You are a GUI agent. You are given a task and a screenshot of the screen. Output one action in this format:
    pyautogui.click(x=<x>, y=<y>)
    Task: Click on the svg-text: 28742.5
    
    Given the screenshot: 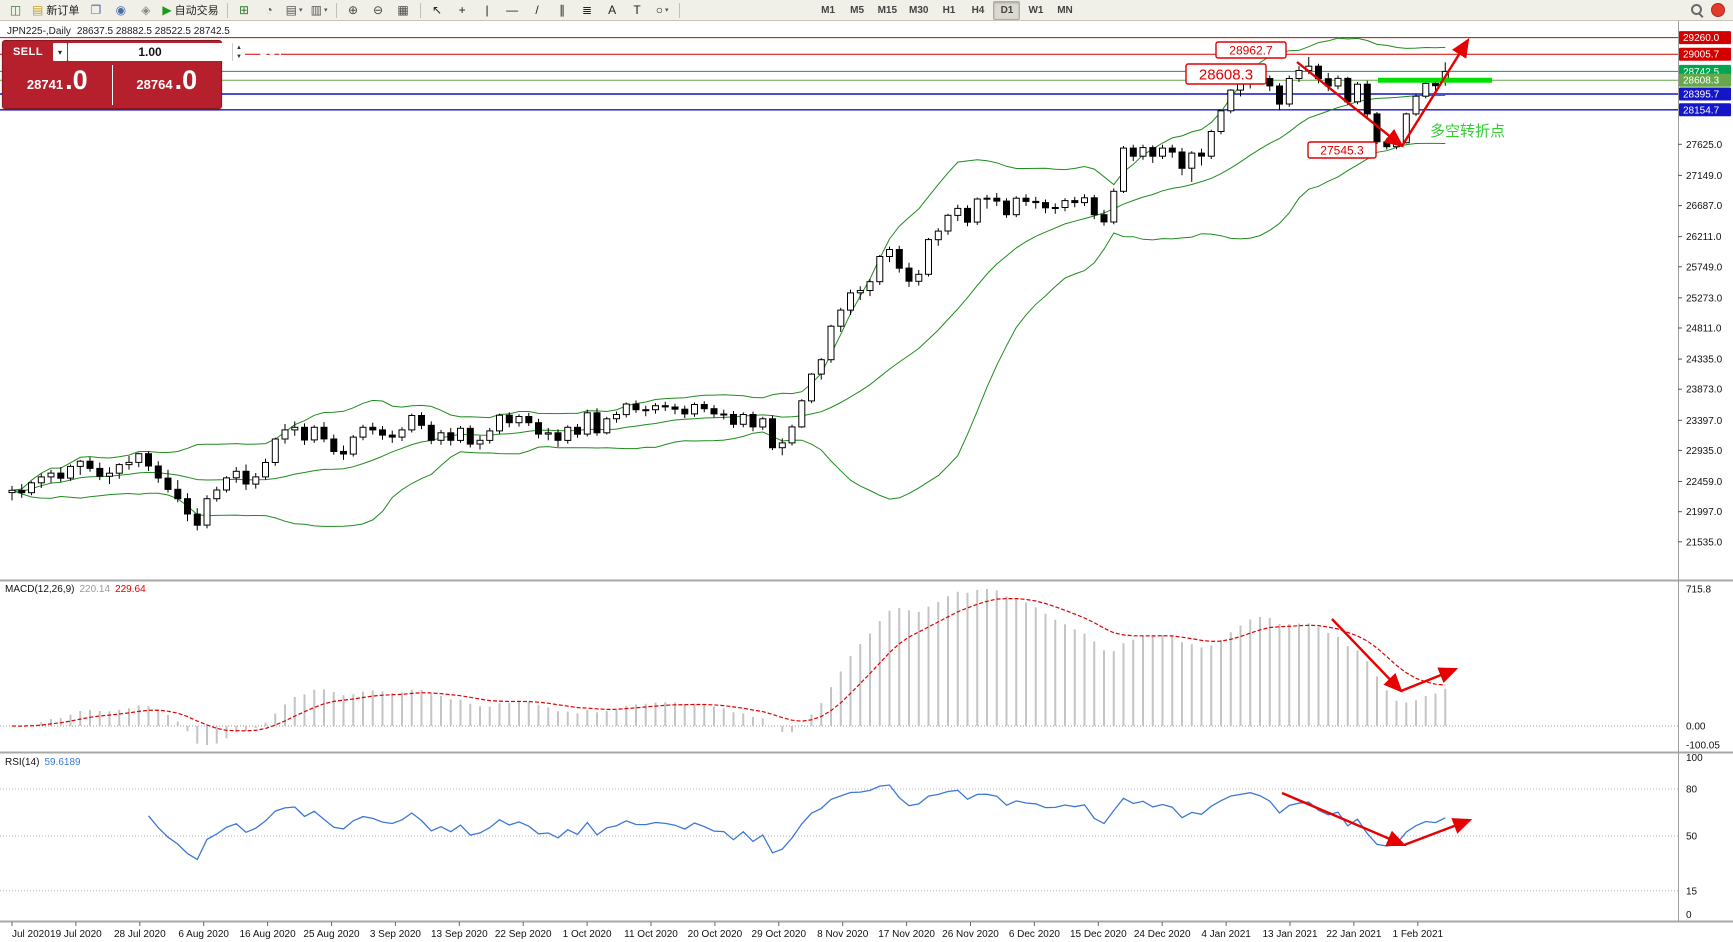 What is the action you would take?
    pyautogui.click(x=1701, y=72)
    